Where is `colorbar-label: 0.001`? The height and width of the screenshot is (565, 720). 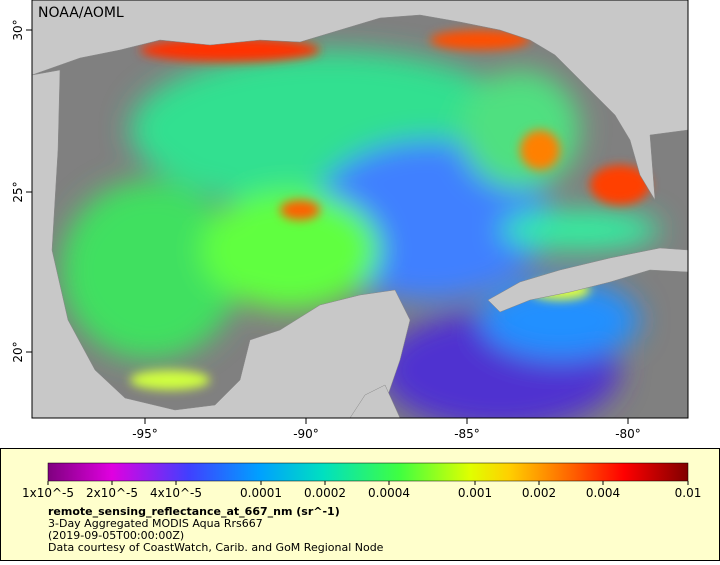 colorbar-label: 0.001 is located at coordinates (475, 493).